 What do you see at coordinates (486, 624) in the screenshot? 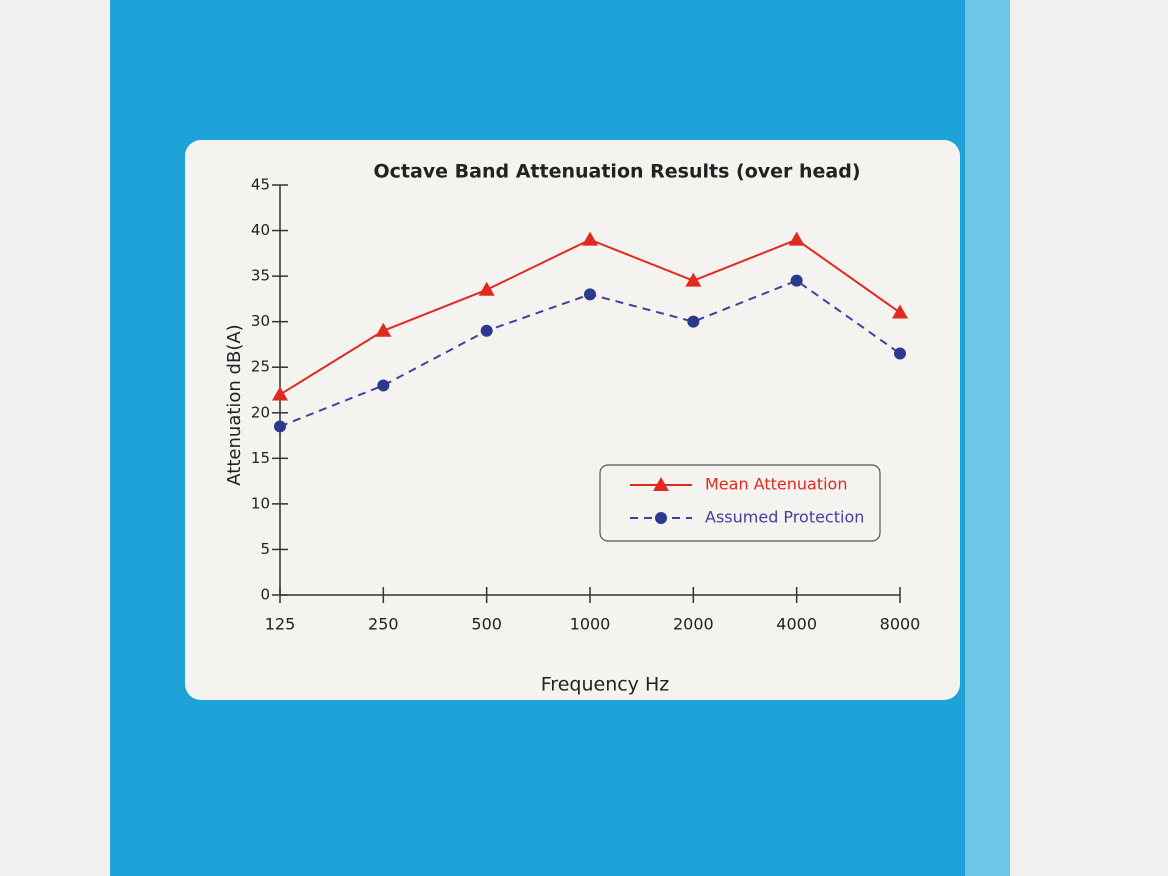
I see `x-tick-label: 500` at bounding box center [486, 624].